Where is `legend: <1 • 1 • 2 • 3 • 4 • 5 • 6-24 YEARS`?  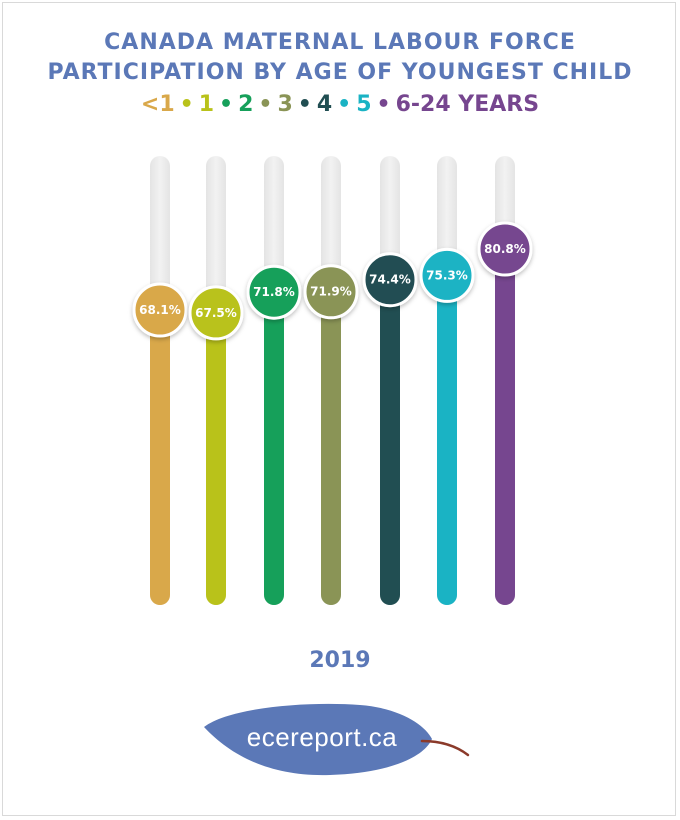 legend: <1 • 1 • 2 • 3 • 4 • 5 • 6-24 YEARS is located at coordinates (340, 104).